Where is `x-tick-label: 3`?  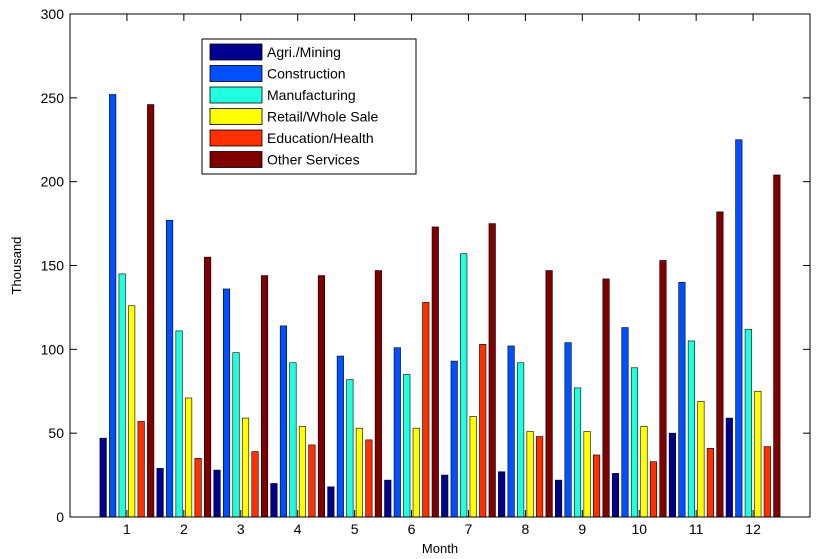
x-tick-label: 3 is located at coordinates (241, 529).